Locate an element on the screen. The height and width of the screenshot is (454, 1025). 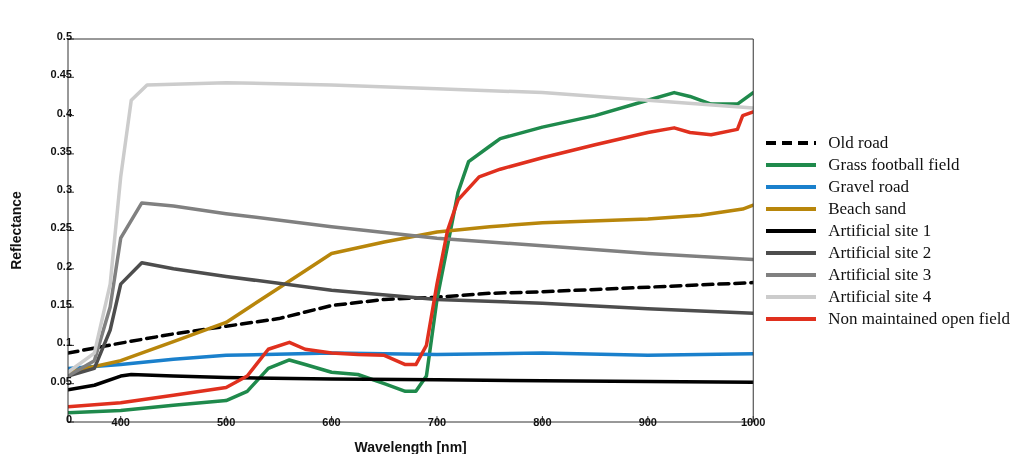
y-tick-label: 0.35 is located at coordinates (61, 150).